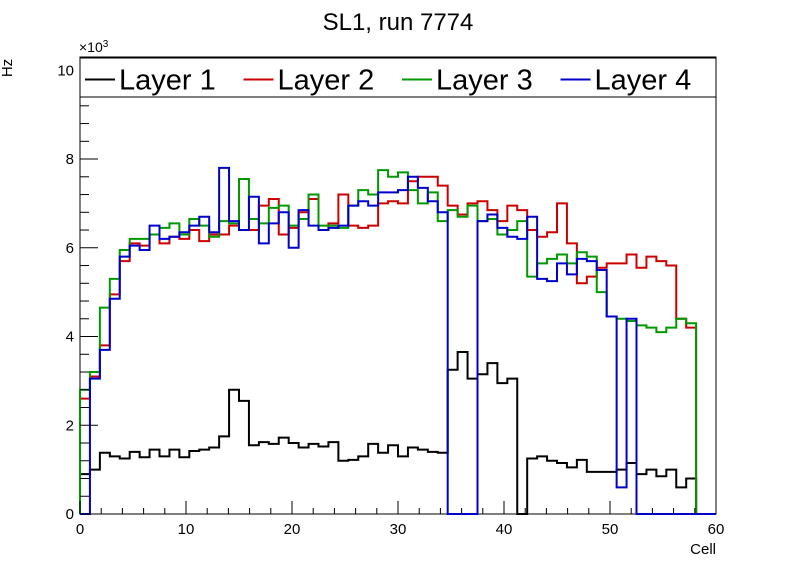 This screenshot has width=796, height=572. I want to click on legend-label-1: Layer 1, so click(167, 81).